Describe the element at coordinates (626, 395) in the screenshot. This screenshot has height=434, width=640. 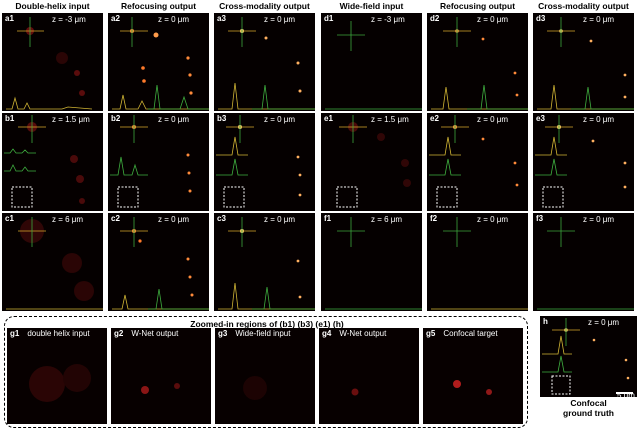
I see `scale-bar-label: 5 μm` at that location.